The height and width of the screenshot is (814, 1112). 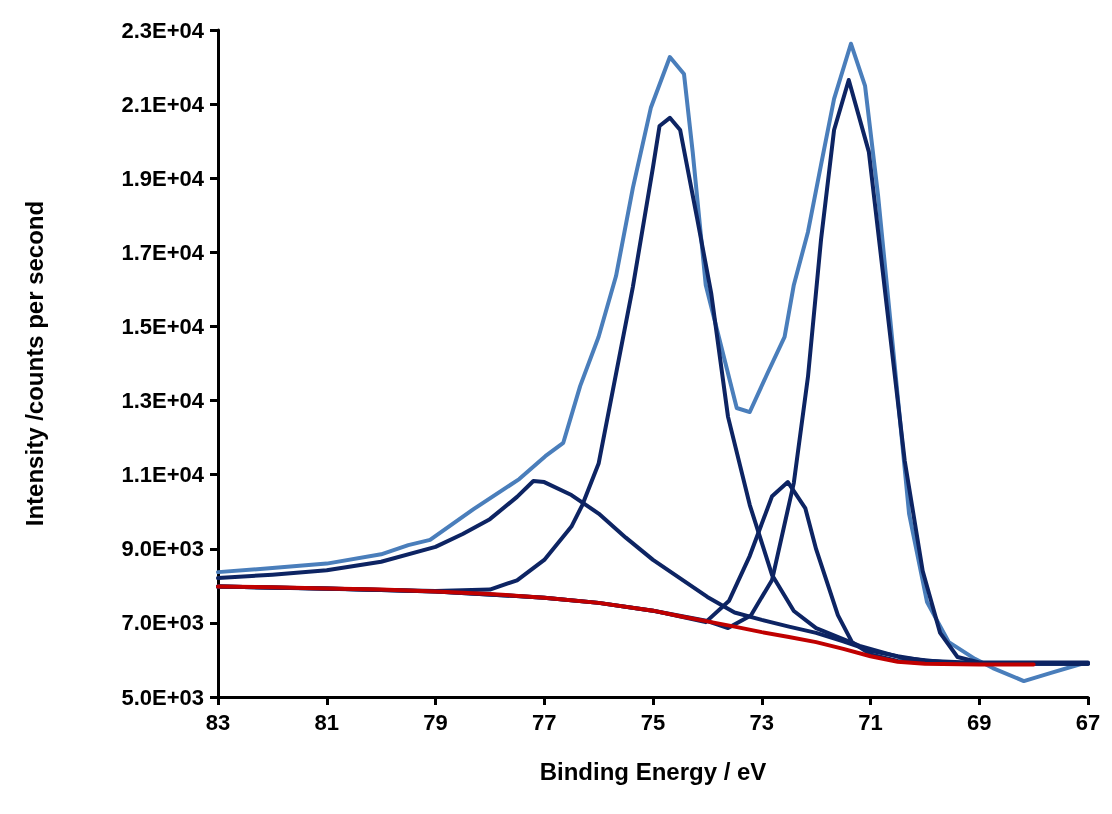 I want to click on y-tick-label: 1.5E+04, so click(x=163, y=326).